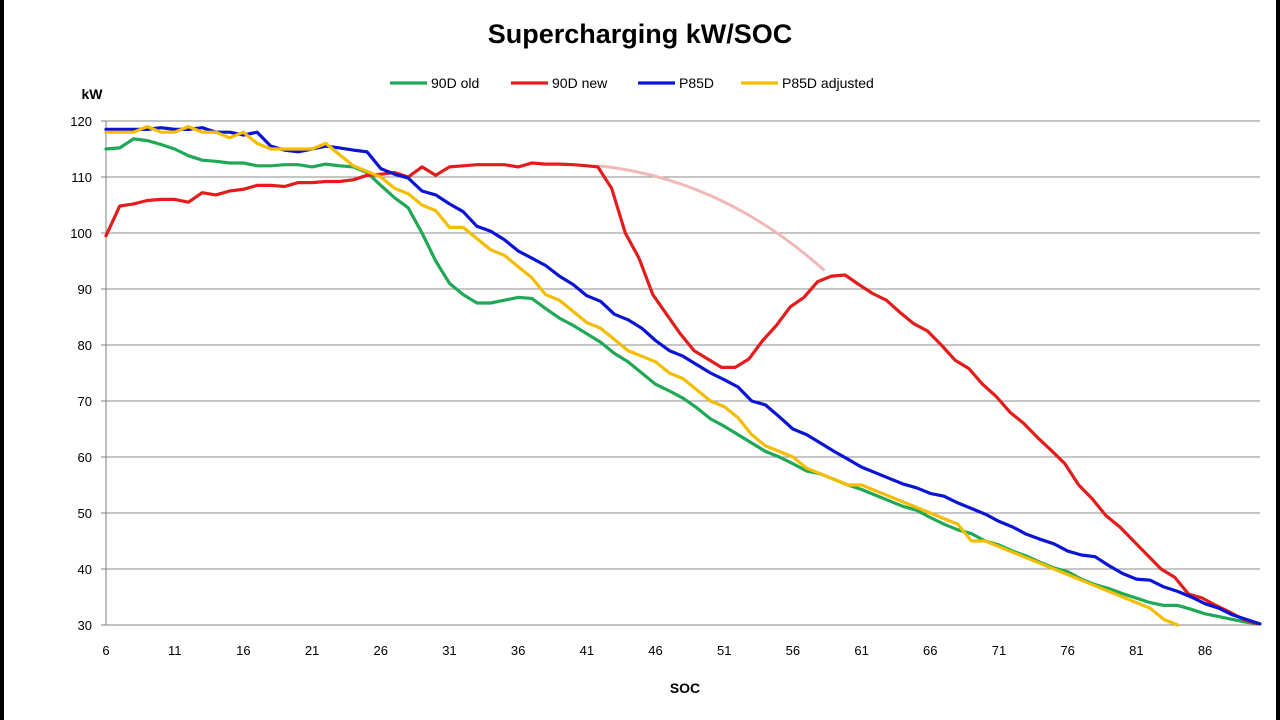 The width and height of the screenshot is (1280, 720). I want to click on legend: 90D old 90D new P85D P85D adjusted, so click(632, 83).